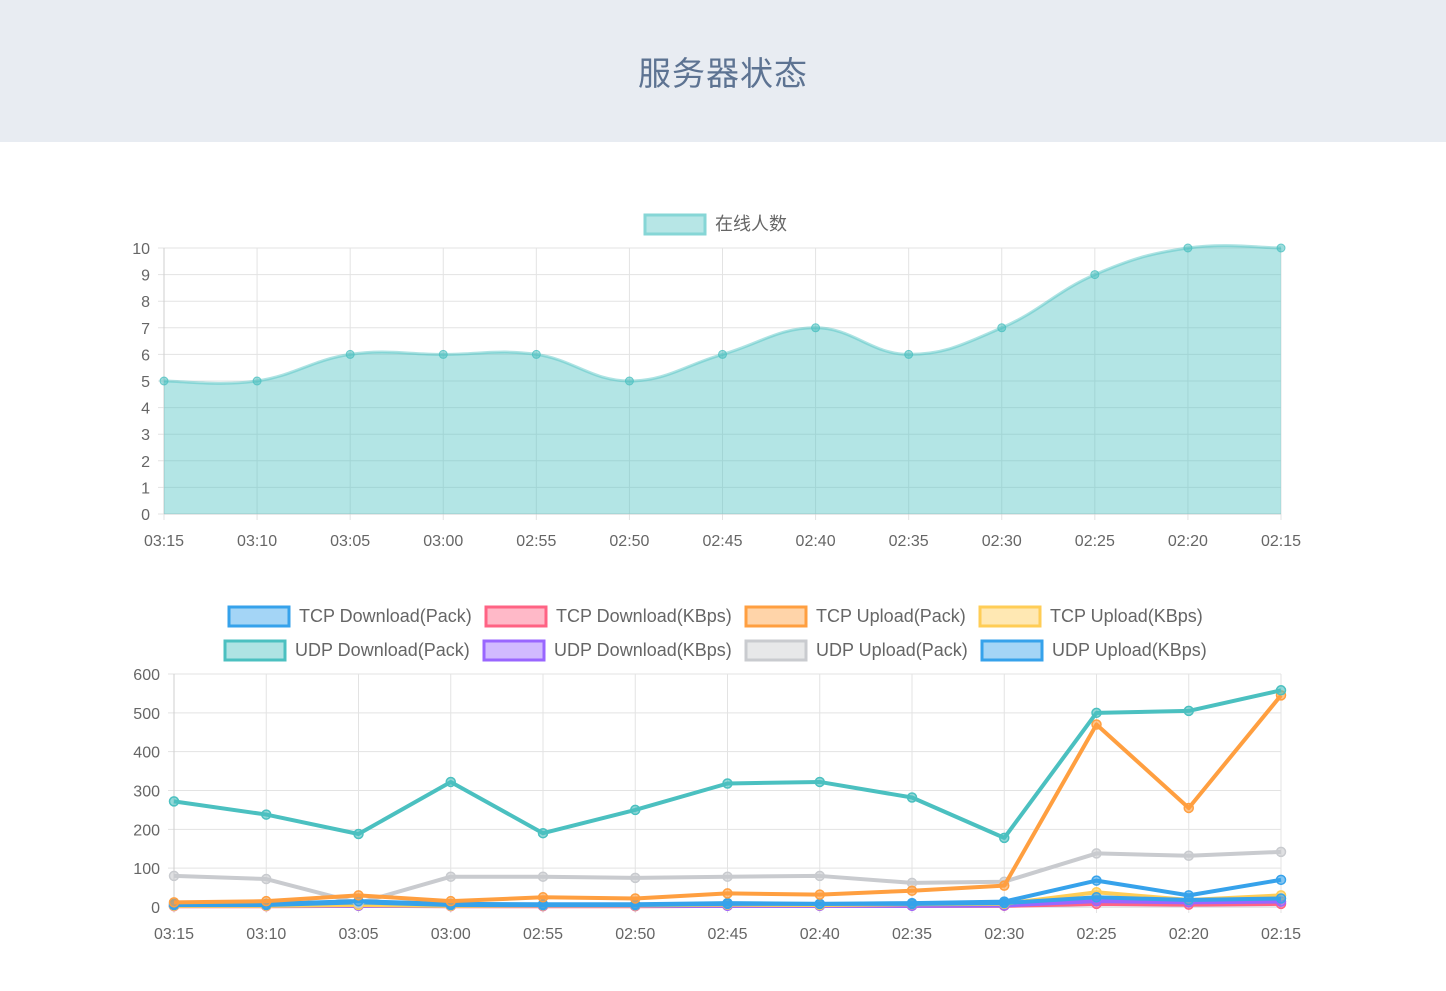  What do you see at coordinates (1129, 650) in the screenshot?
I see `legend-label: UDP Upload(KBps)` at bounding box center [1129, 650].